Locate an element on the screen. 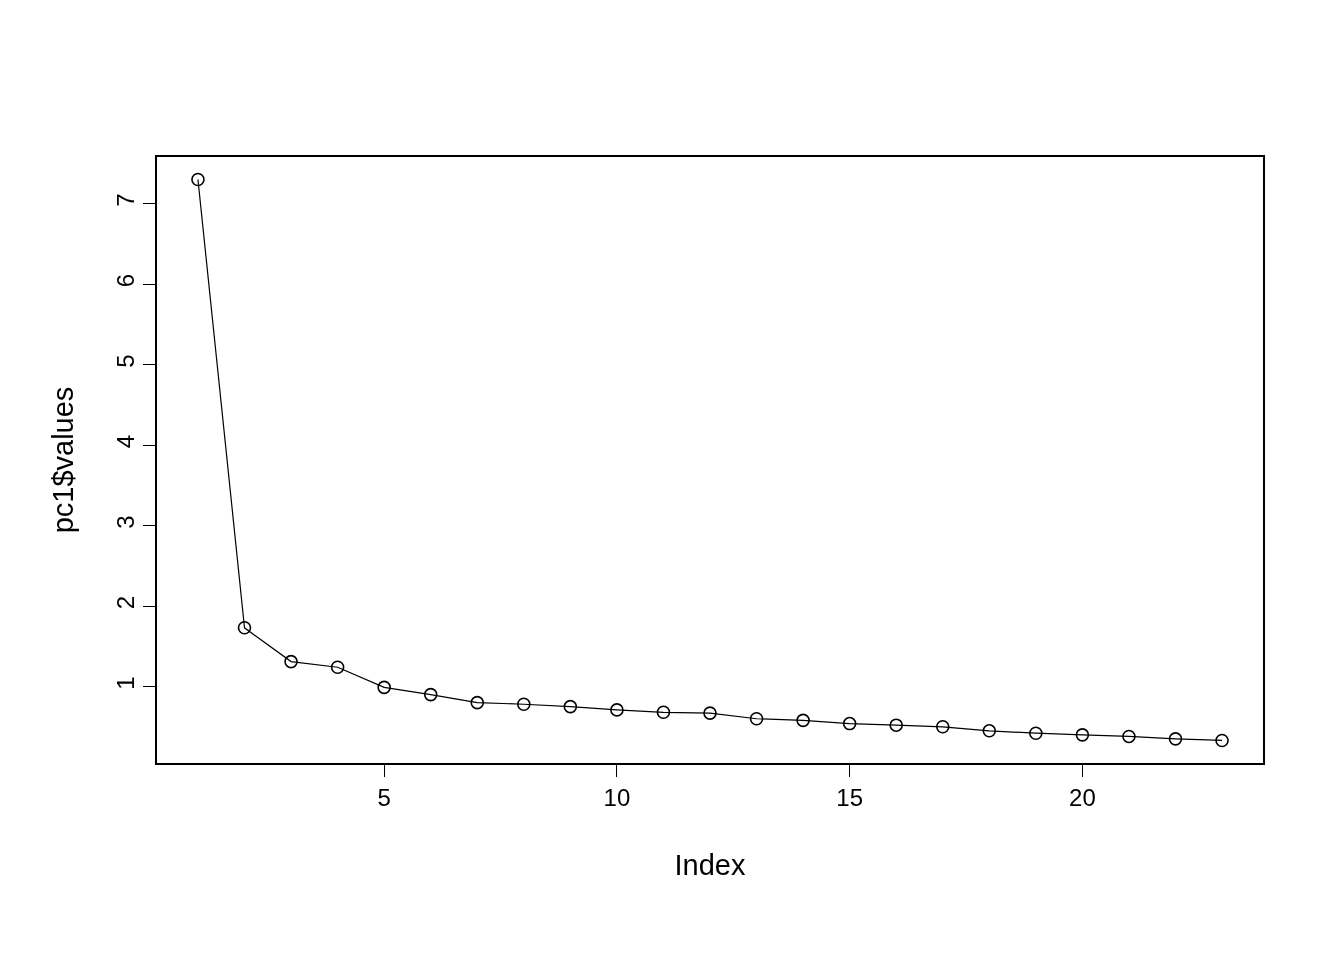 The height and width of the screenshot is (960, 1344). x-tick-label: 20 is located at coordinates (1082, 797).